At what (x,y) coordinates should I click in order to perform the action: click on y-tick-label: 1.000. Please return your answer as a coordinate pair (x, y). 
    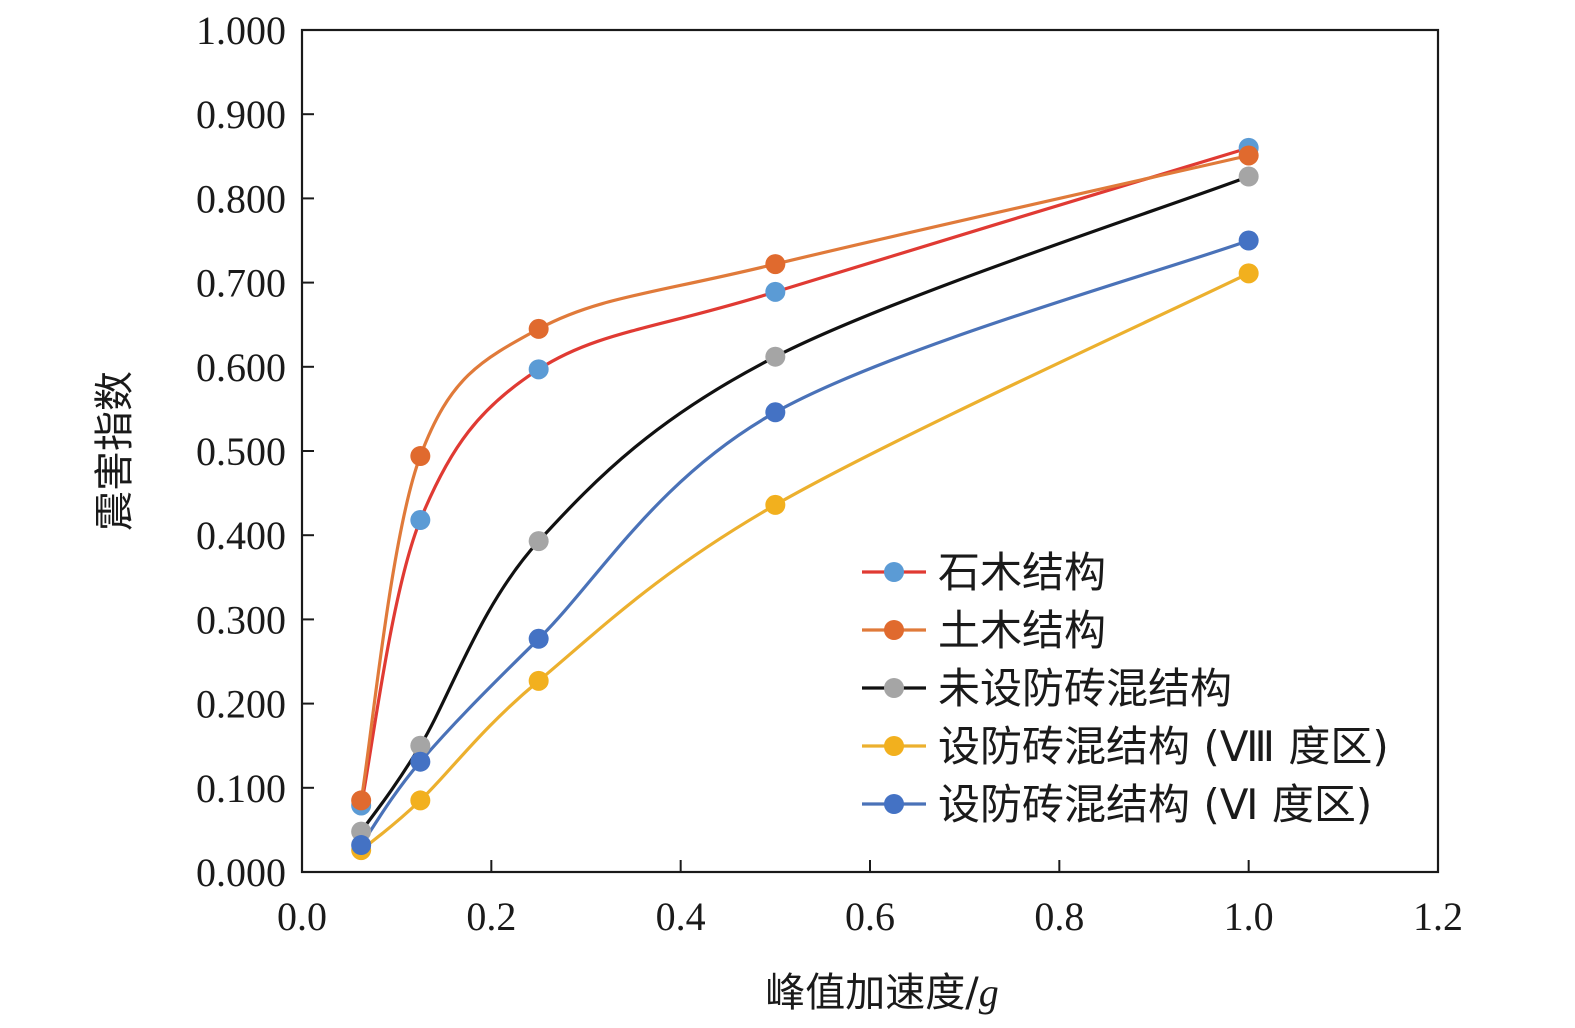
    Looking at the image, I should click on (241, 30).